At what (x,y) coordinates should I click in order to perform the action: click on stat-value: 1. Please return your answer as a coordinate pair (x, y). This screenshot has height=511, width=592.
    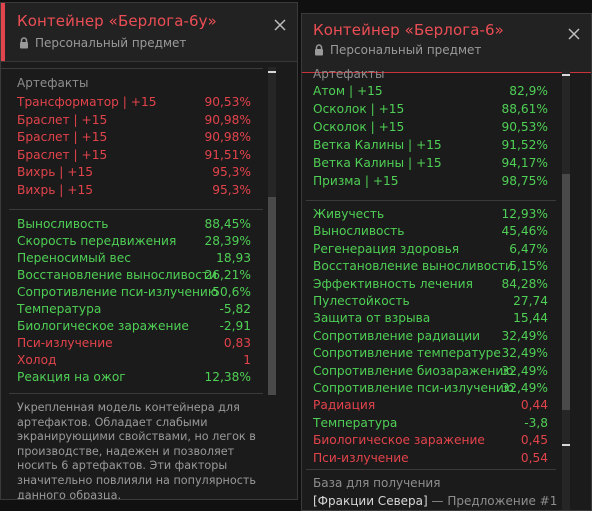
    Looking at the image, I should click on (247, 360).